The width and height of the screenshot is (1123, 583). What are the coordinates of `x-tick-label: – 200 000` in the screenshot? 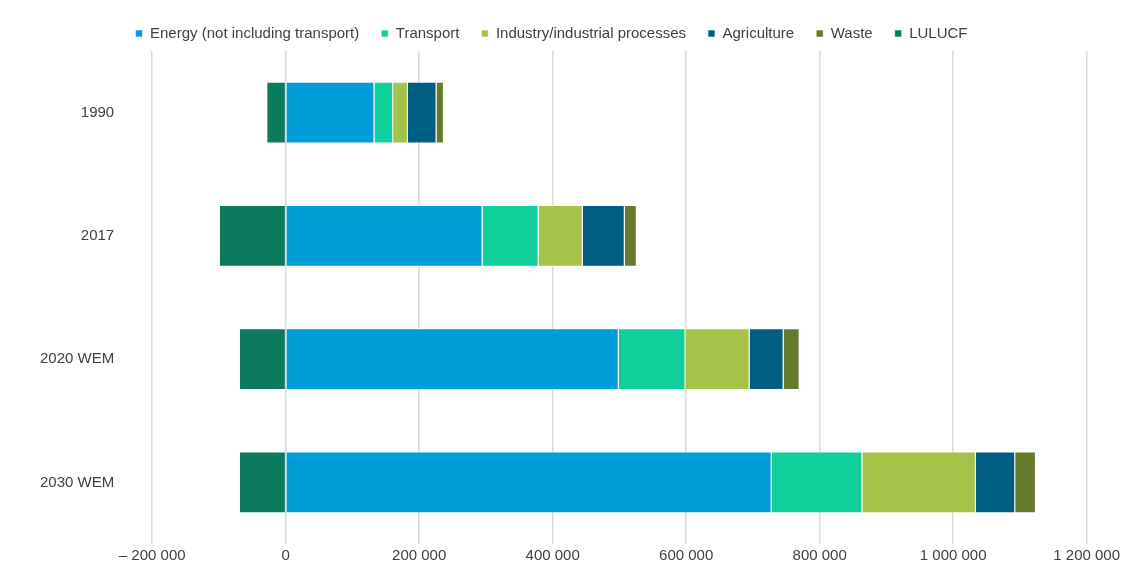 It's located at (152, 555).